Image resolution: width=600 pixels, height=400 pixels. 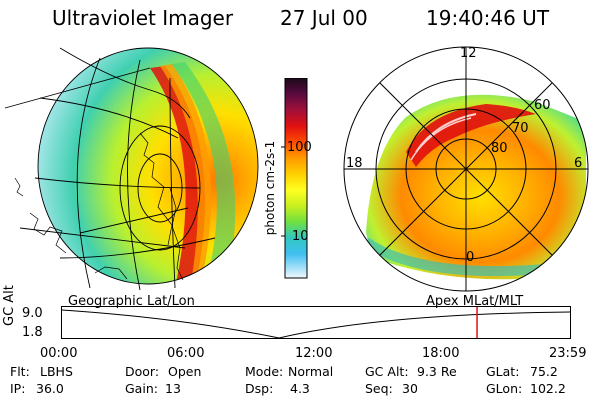 I want to click on alt-xtick-3: 18:00, so click(x=441, y=353).